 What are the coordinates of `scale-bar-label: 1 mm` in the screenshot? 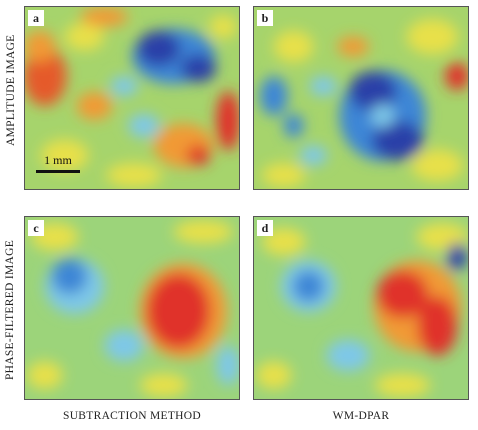 It's located at (58, 160).